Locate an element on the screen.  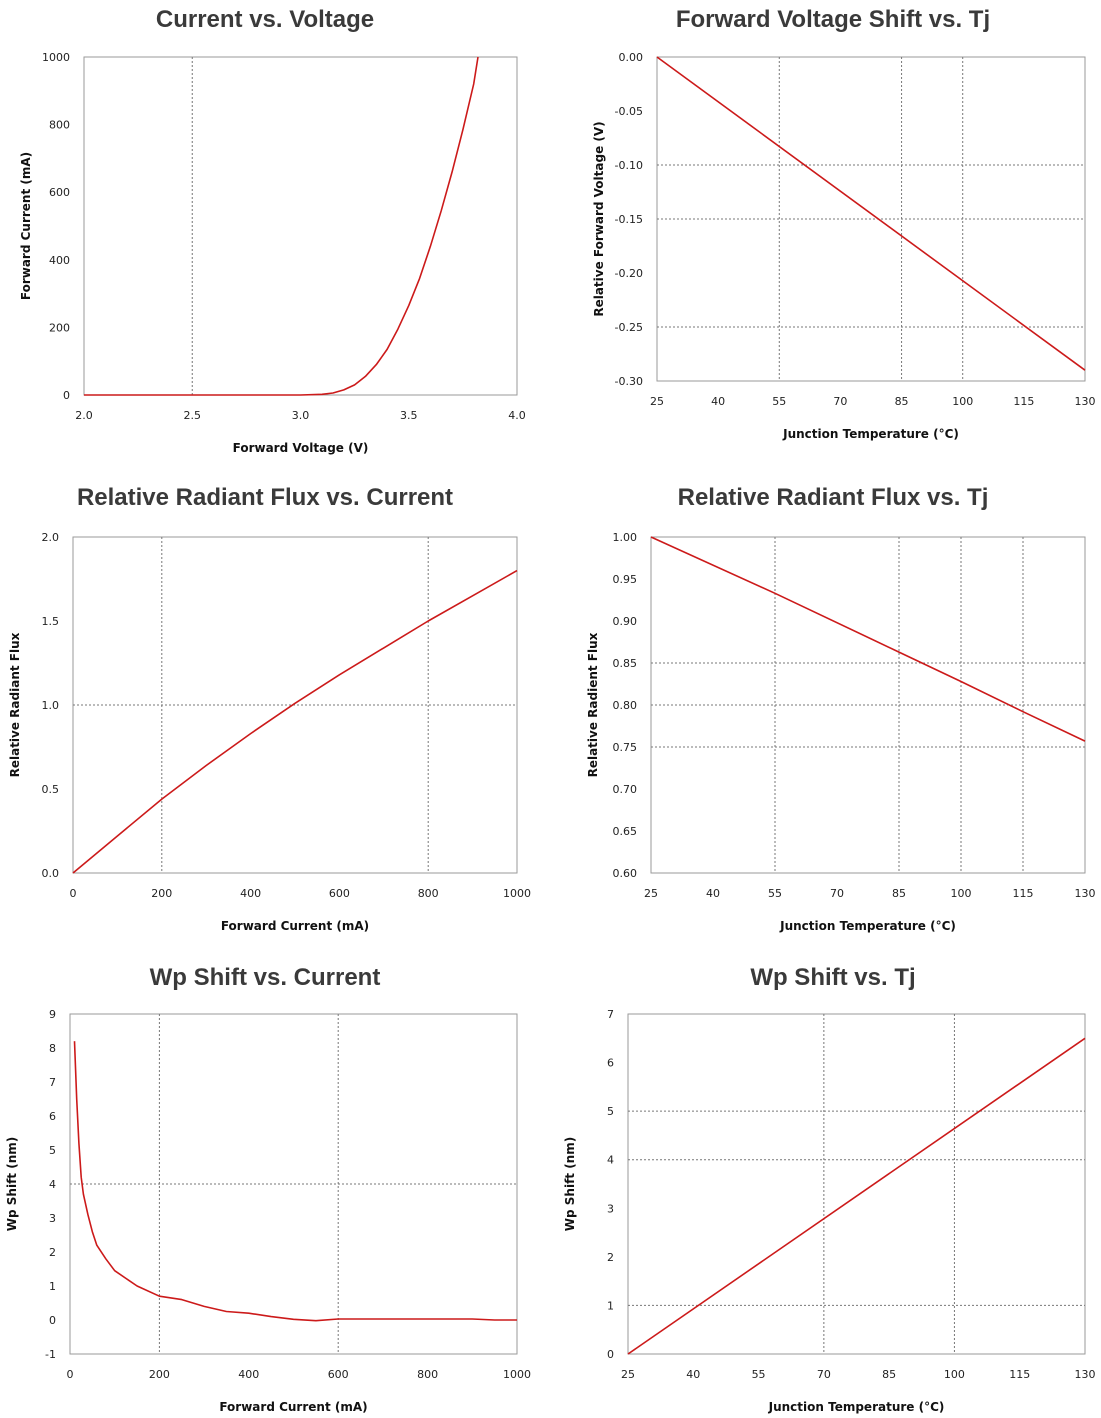
y-tick-label: -0.30 is located at coordinates (629, 381).